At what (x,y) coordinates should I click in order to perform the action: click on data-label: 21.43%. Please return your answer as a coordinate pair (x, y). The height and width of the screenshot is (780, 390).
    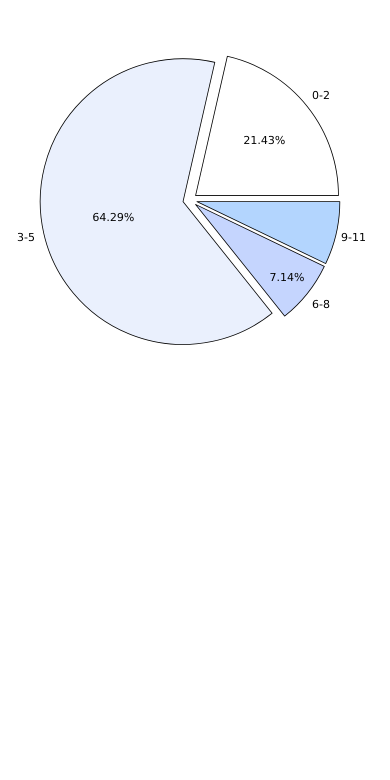
    Looking at the image, I should click on (264, 141).